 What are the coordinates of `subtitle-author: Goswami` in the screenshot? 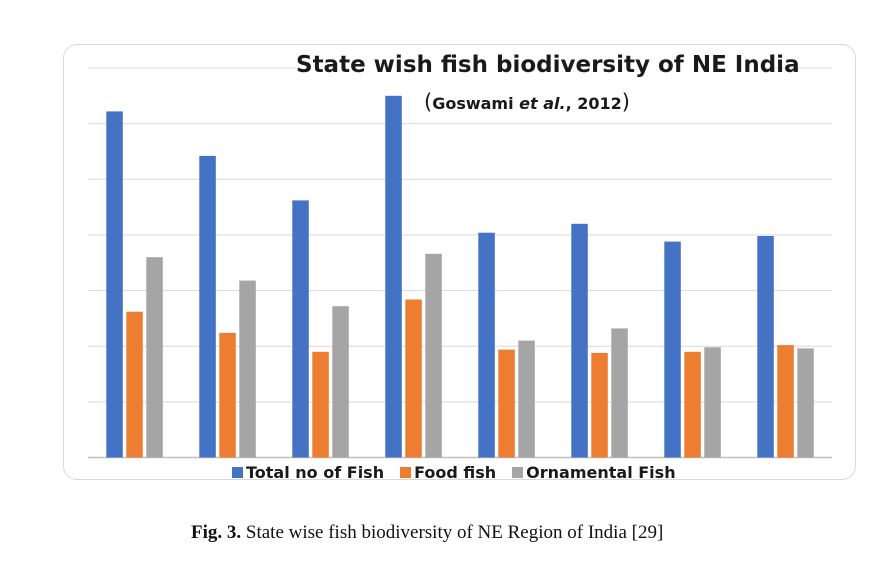 It's located at (476, 103).